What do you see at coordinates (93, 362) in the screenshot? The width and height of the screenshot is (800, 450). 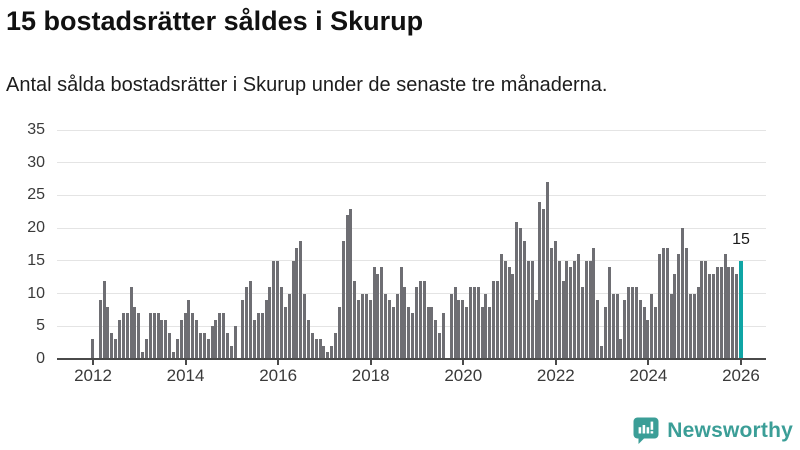 I see `x-tick-2012` at bounding box center [93, 362].